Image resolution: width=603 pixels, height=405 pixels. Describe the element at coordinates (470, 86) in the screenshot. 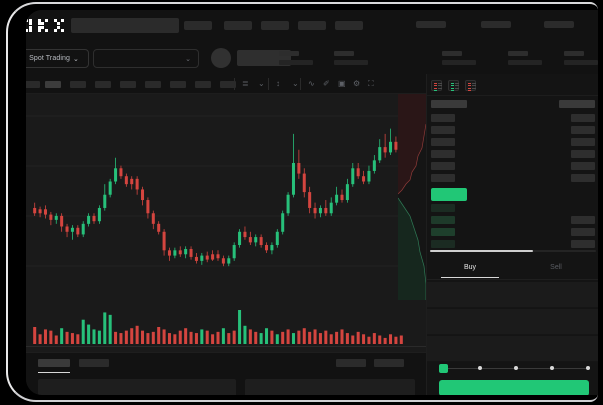

I see `orderbook-layout-asks` at that location.